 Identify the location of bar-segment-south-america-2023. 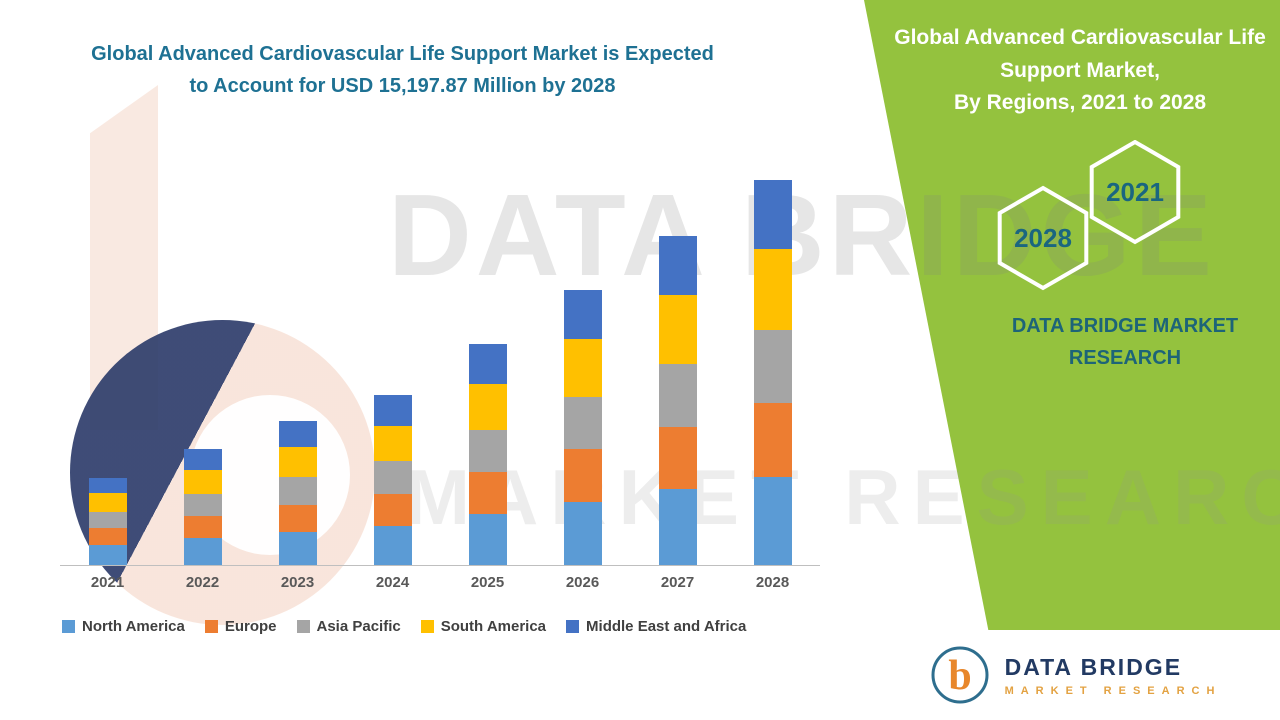
(297, 462).